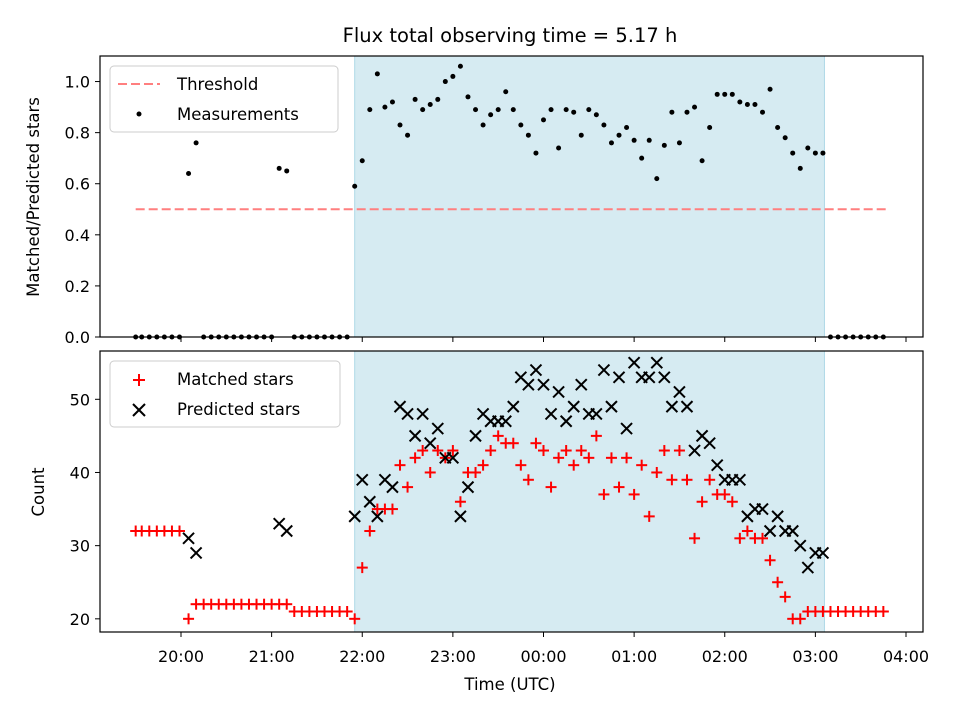 The height and width of the screenshot is (720, 960). What do you see at coordinates (272, 656) in the screenshot?
I see `x-tick-label: 21:00` at bounding box center [272, 656].